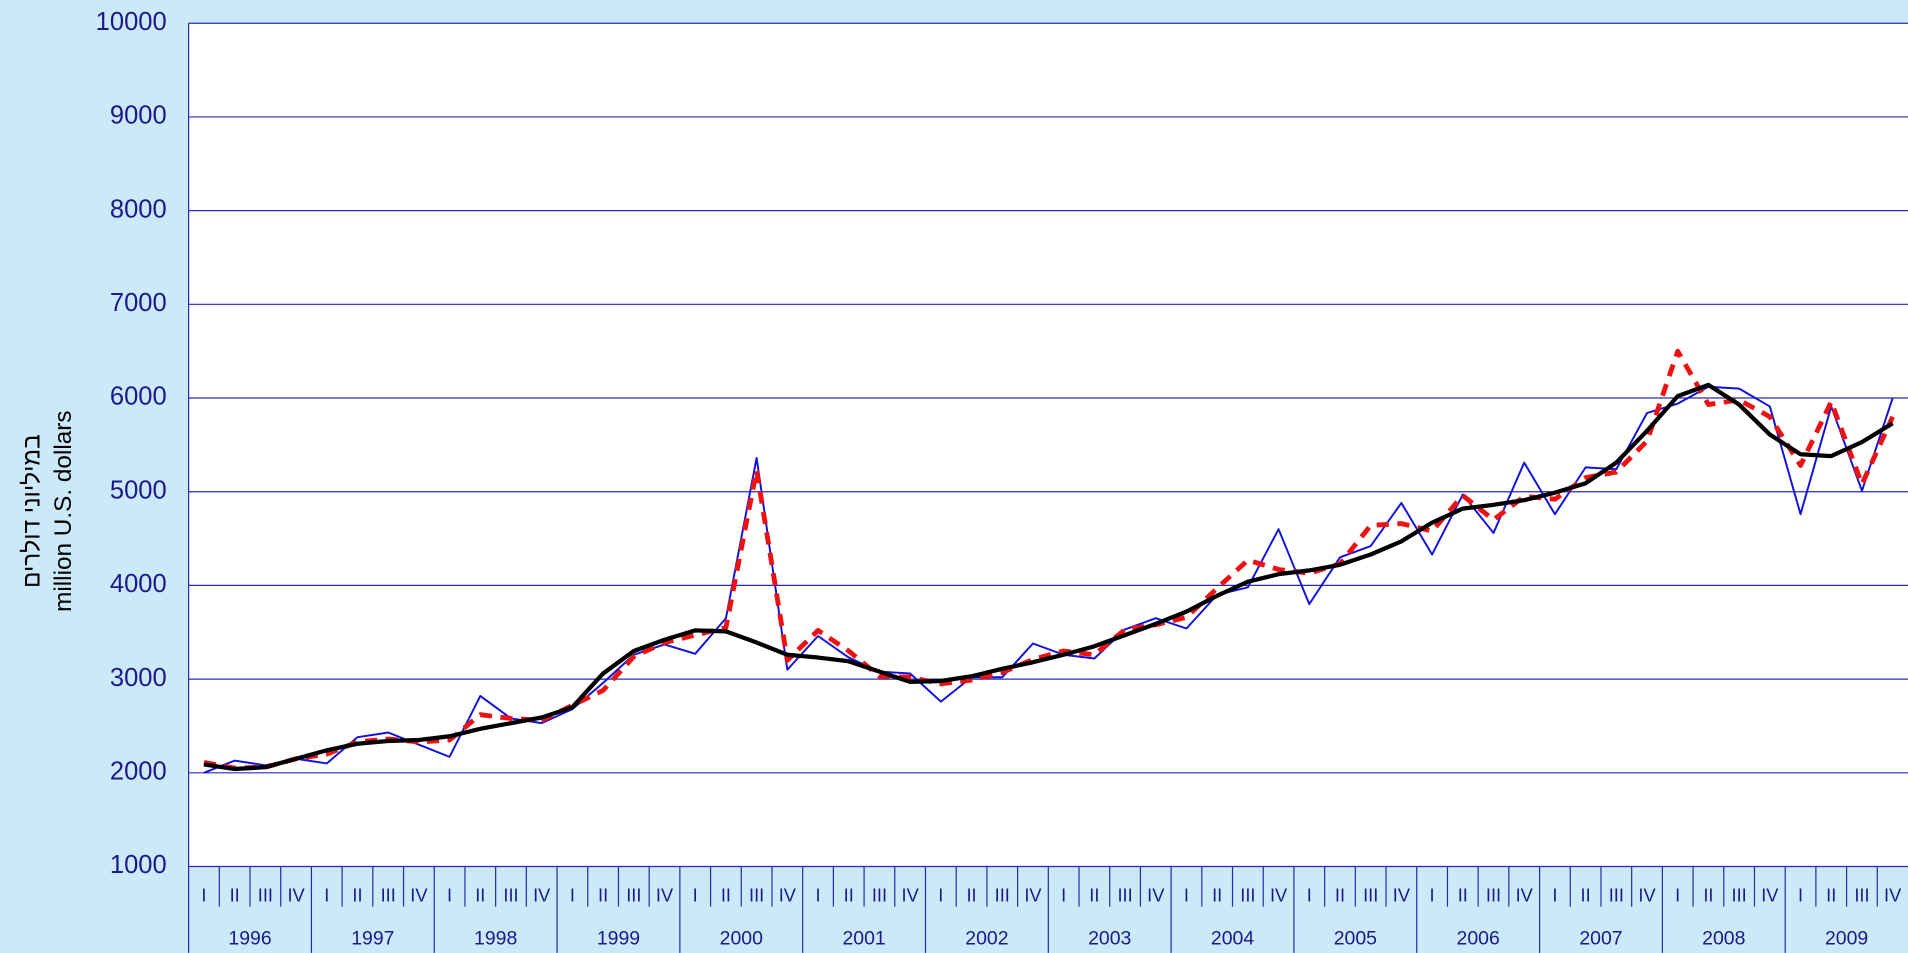 The height and width of the screenshot is (953, 1908). I want to click on year-label: 1996, so click(249, 939).